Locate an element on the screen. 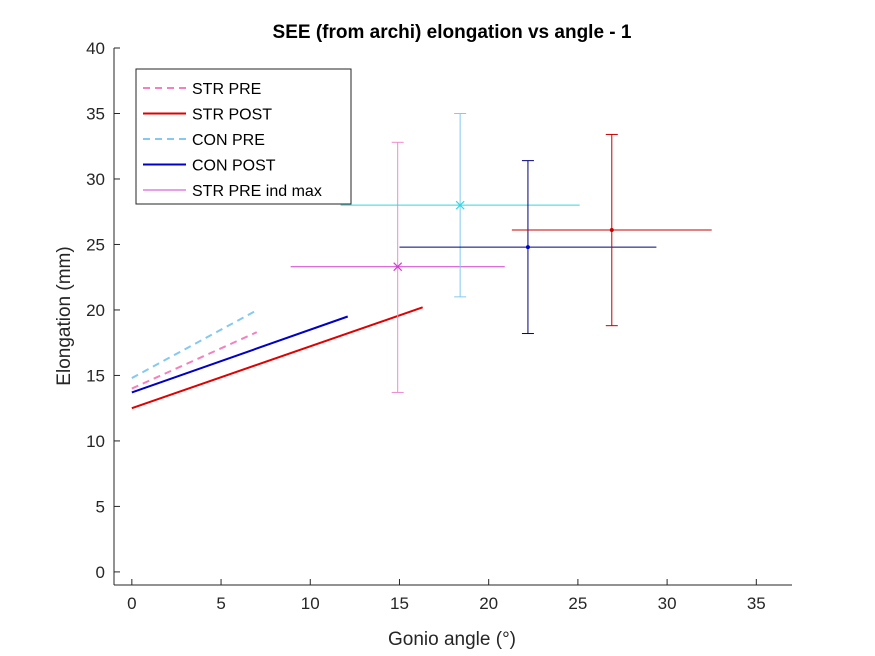  legend-label: CON POST is located at coordinates (234, 166).